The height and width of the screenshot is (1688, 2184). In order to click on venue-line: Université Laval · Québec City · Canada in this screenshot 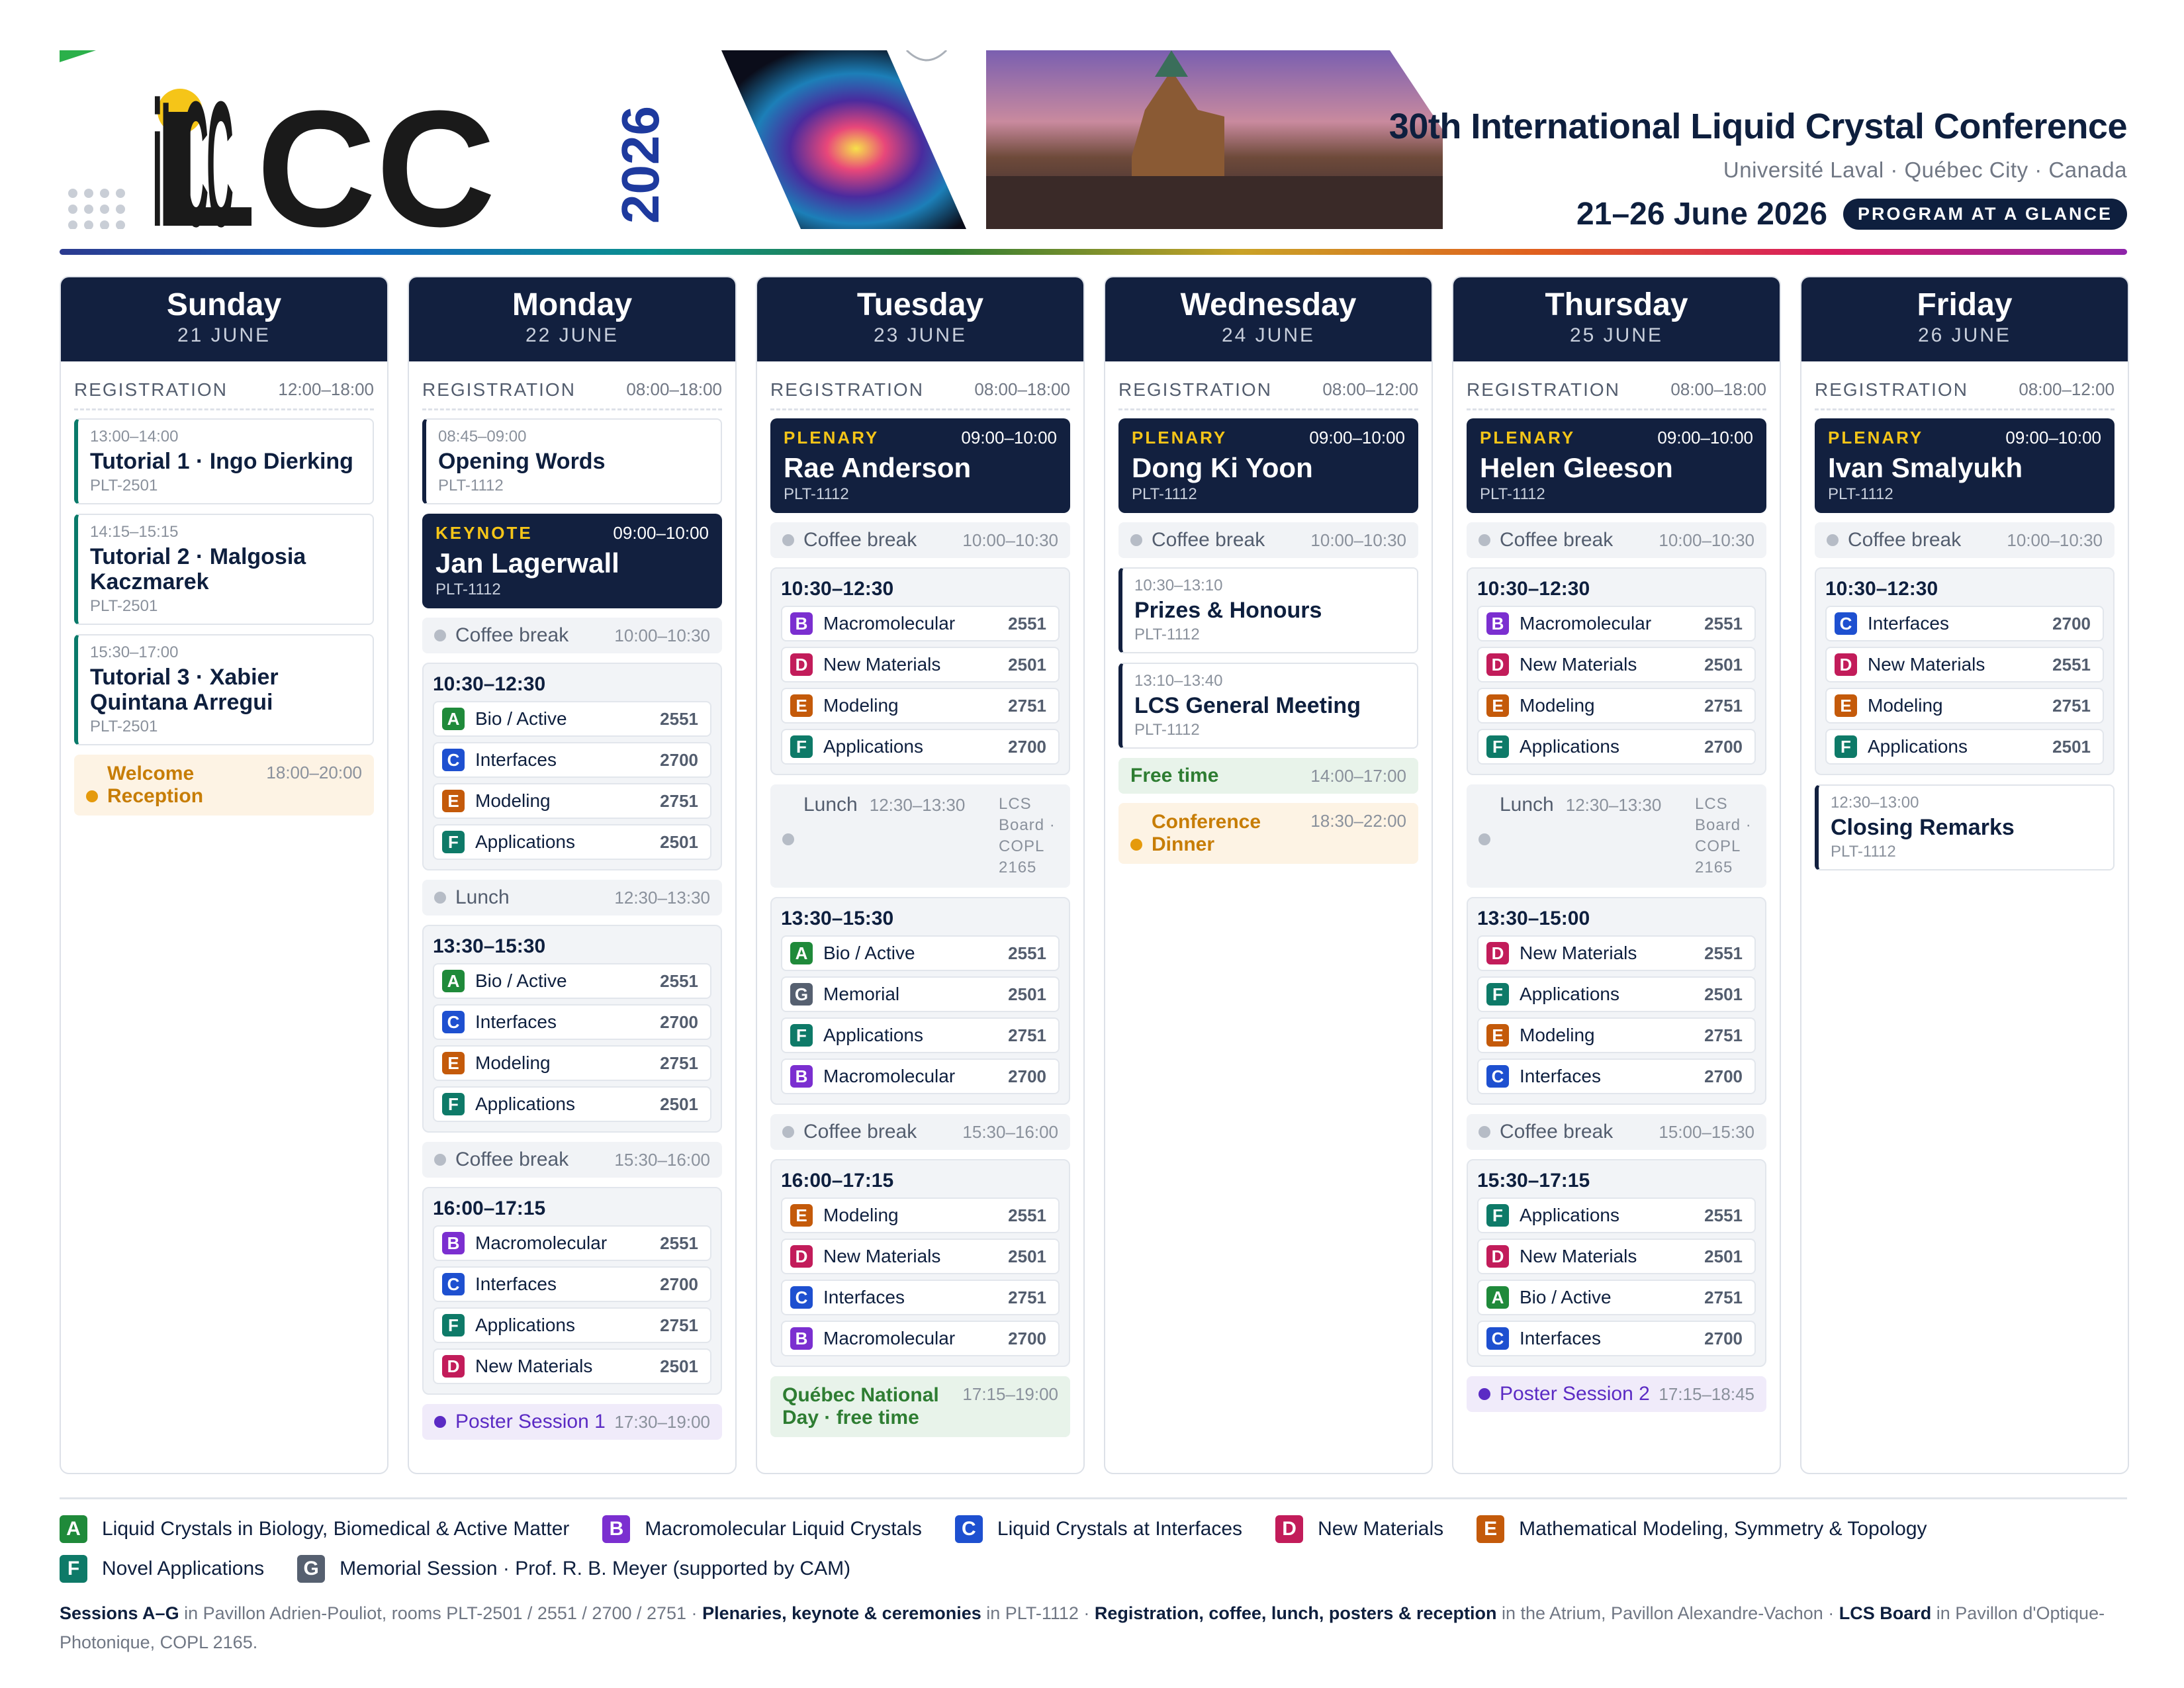, I will do `click(1925, 170)`.